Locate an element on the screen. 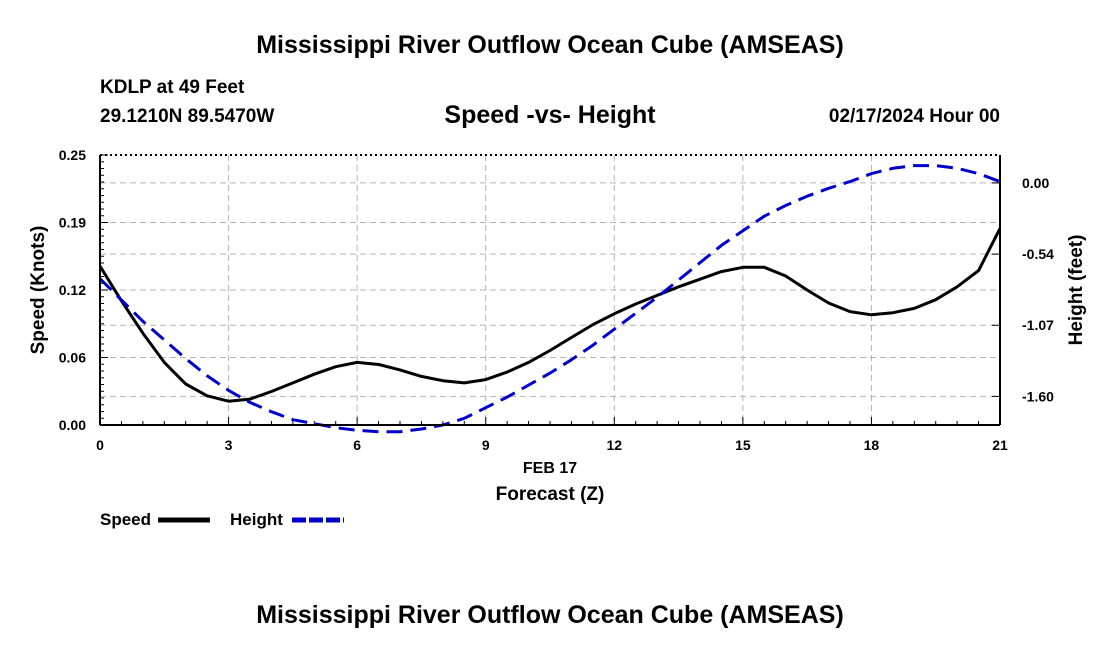  y-right-axis-title: Height (feet) is located at coordinates (1076, 290).